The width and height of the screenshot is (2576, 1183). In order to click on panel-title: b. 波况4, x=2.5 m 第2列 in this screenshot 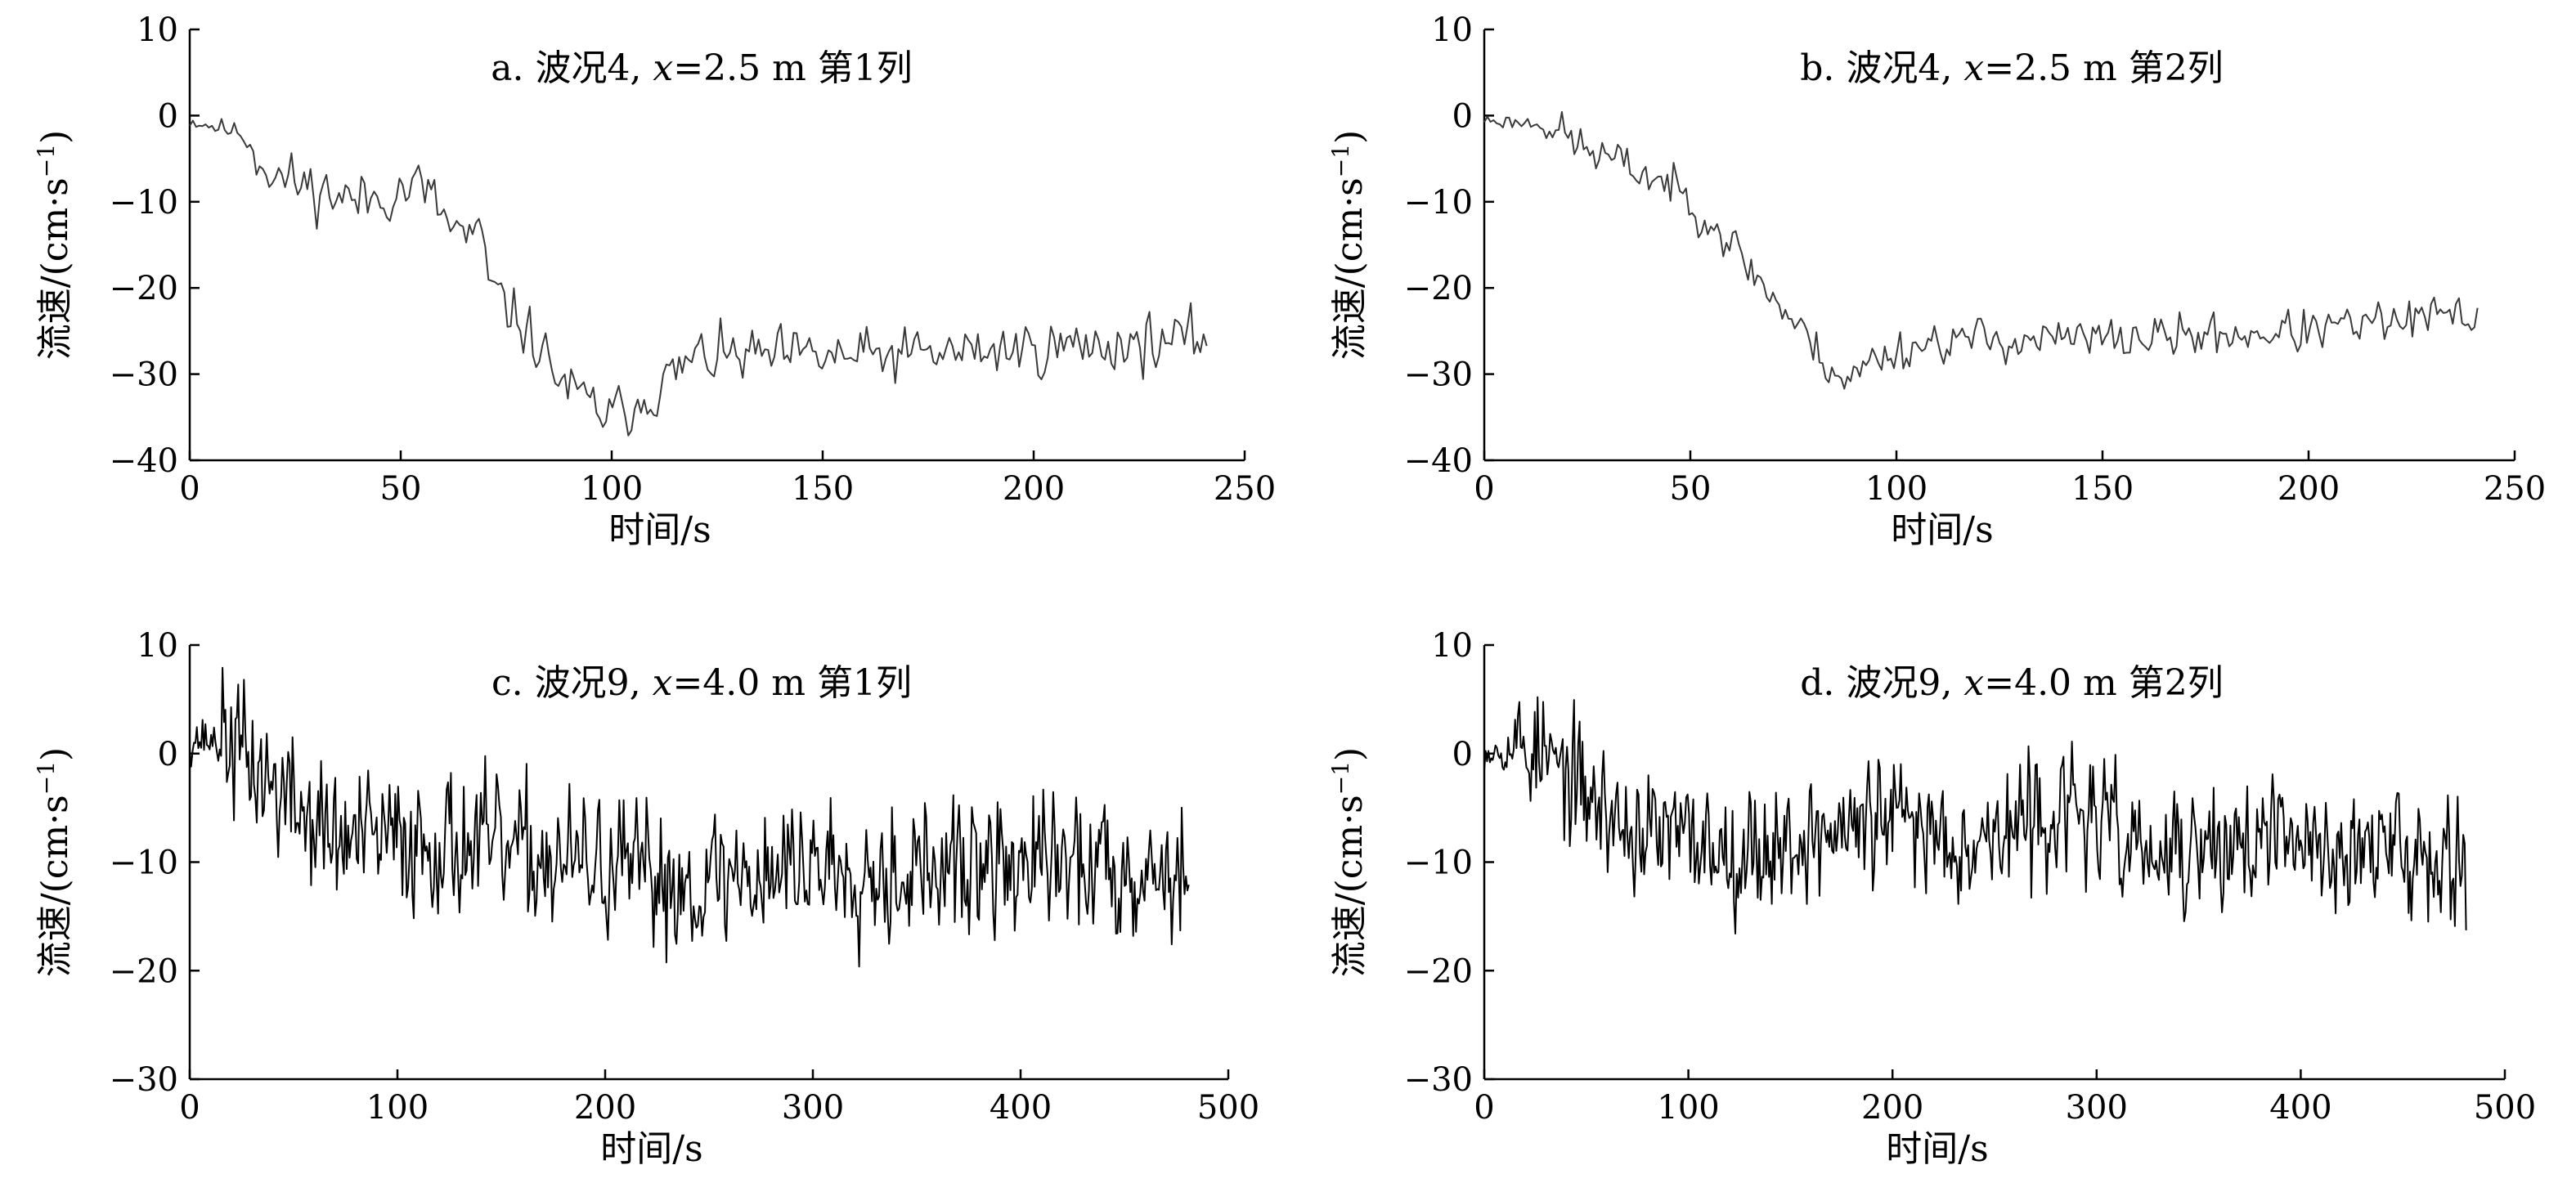, I will do `click(2012, 68)`.